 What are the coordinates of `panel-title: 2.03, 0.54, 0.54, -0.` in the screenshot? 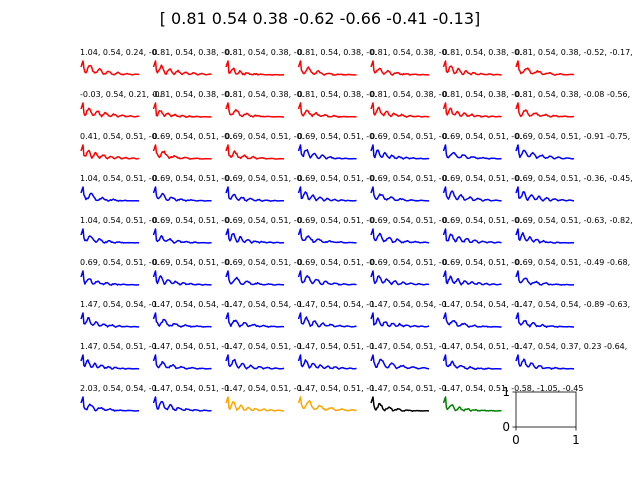 It's located at (119, 388).